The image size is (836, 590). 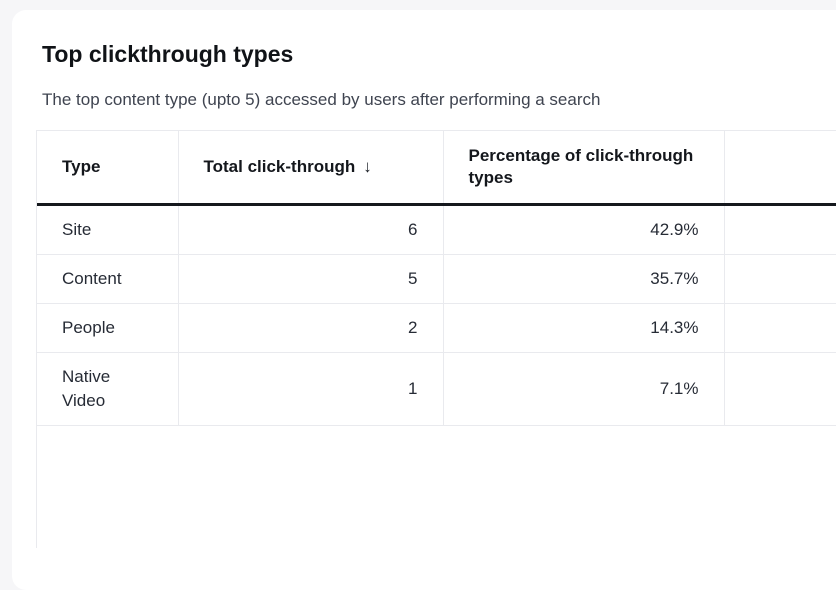 I want to click on table-row: Native Video 1 7.1%, so click(x=436, y=389).